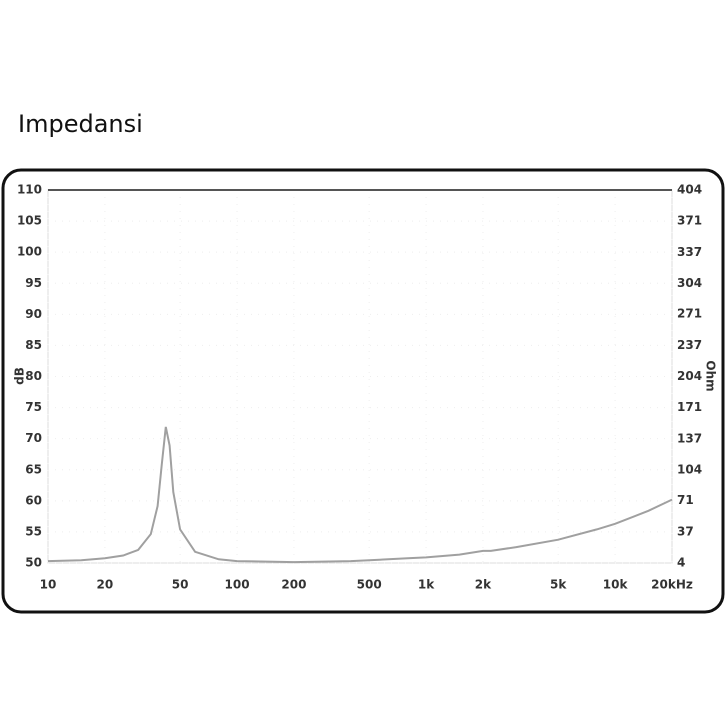  Describe the element at coordinates (33, 407) in the screenshot. I see `y-tick-label: 75` at that location.